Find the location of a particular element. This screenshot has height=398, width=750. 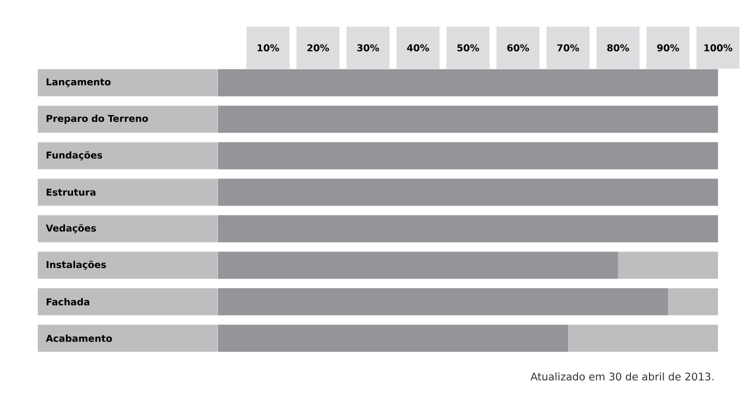

y-tick-label: Estrutura is located at coordinates (71, 192).